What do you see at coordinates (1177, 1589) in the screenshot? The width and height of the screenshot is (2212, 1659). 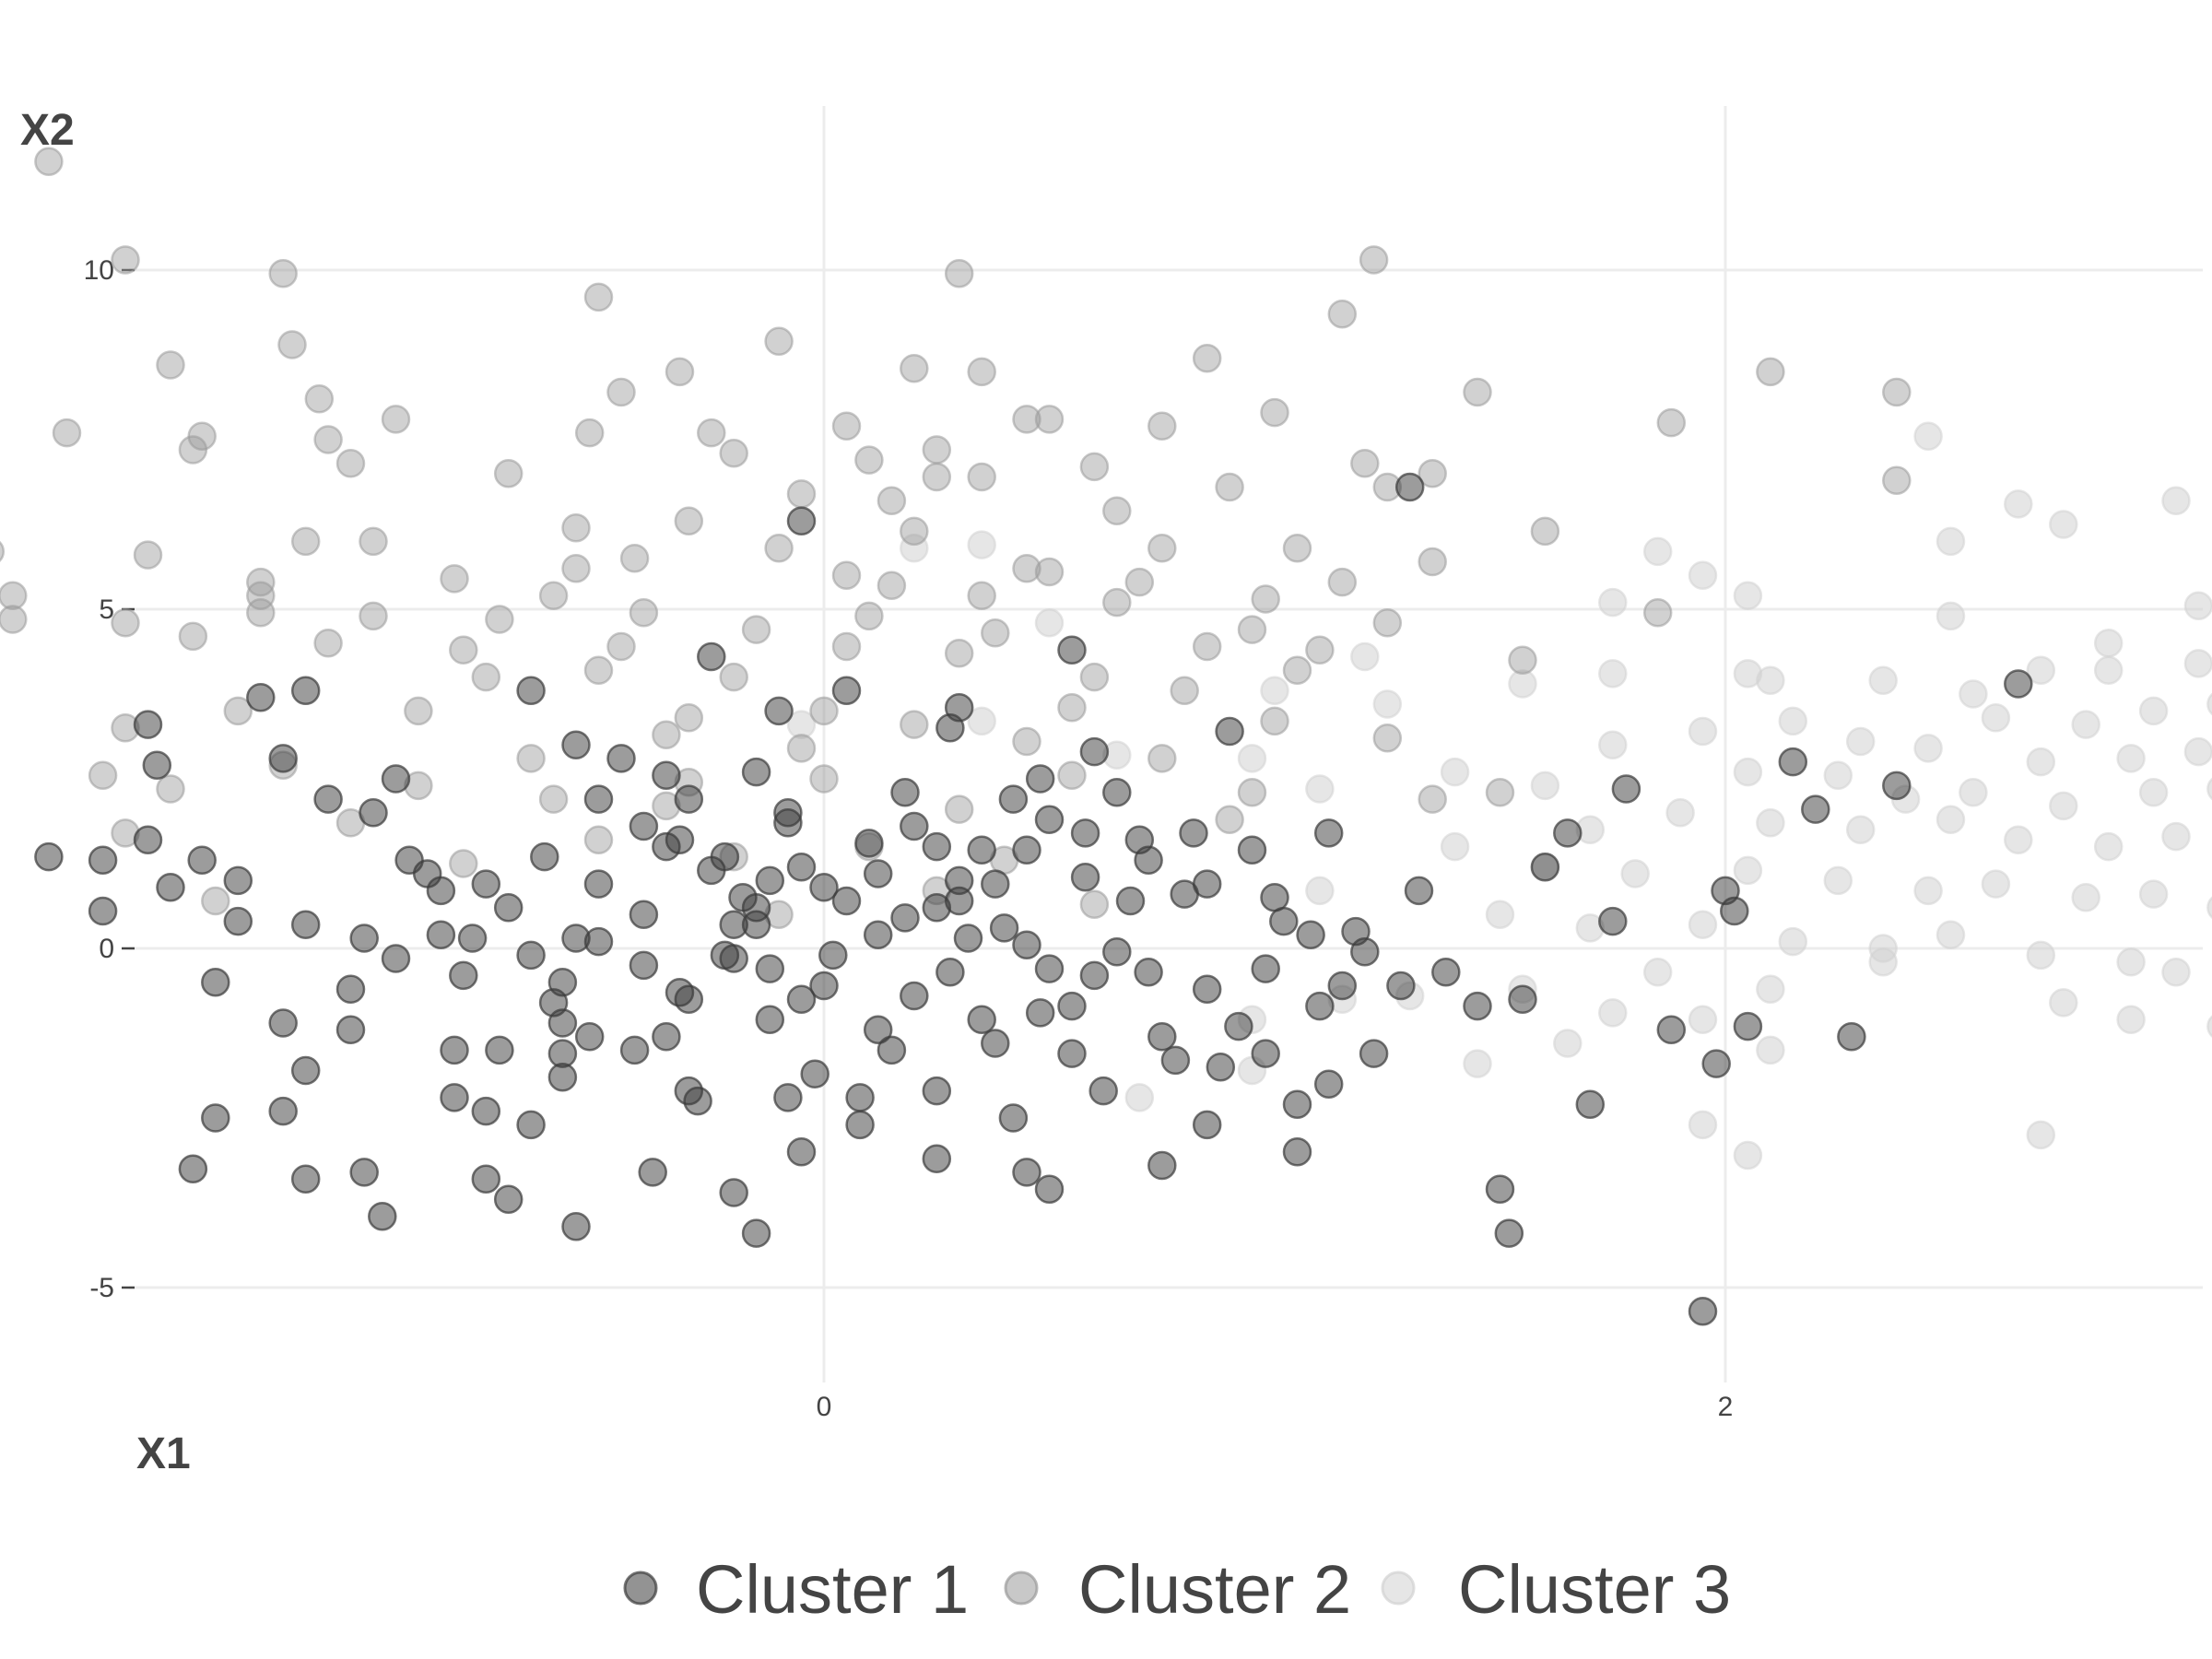 I see `legend: Cluster 1 Cluster 2 Cluster 3` at bounding box center [1177, 1589].